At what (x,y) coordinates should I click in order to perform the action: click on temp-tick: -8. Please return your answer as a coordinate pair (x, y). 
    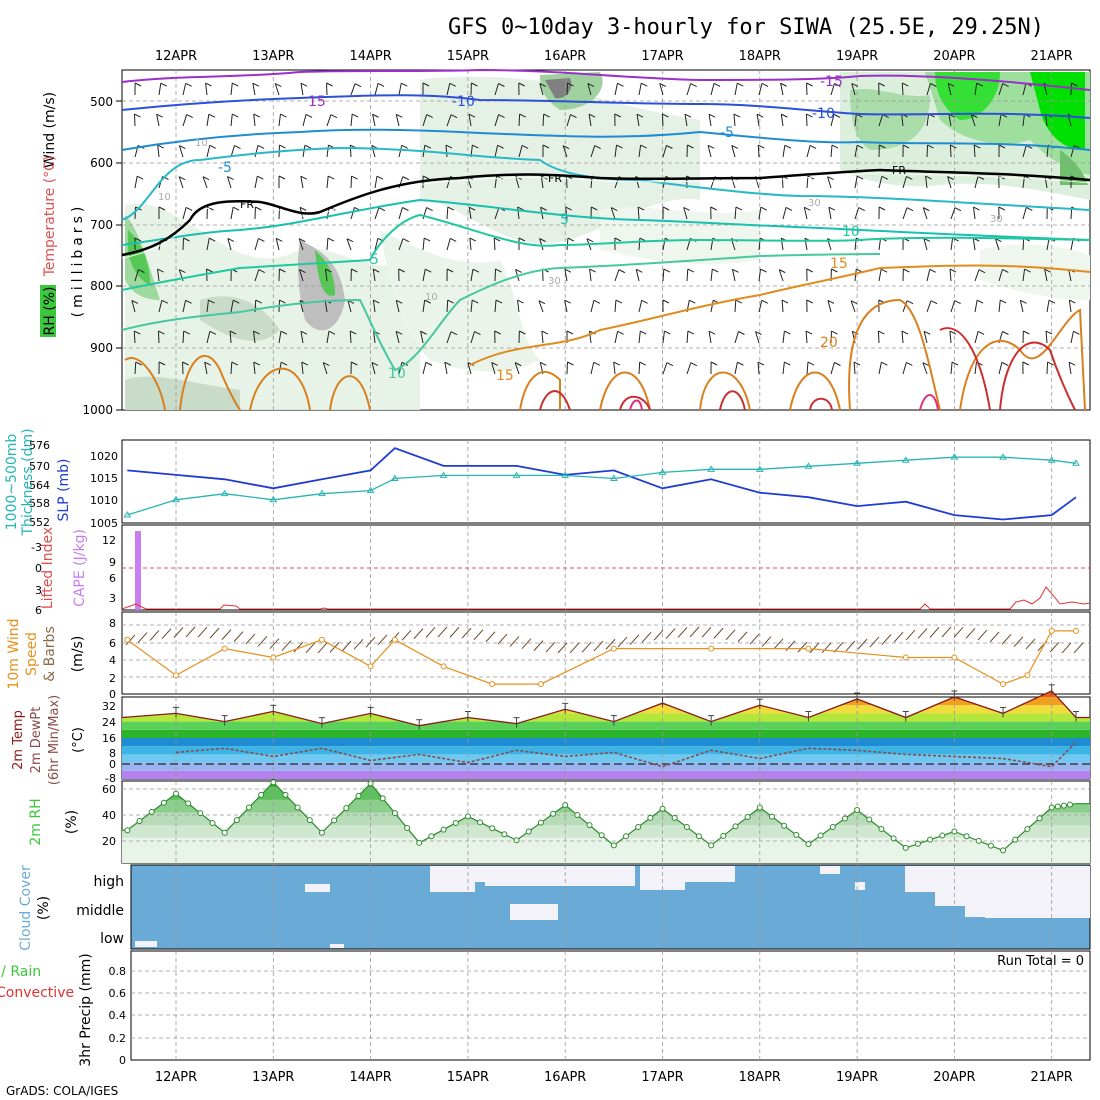
    Looking at the image, I should click on (110, 778).